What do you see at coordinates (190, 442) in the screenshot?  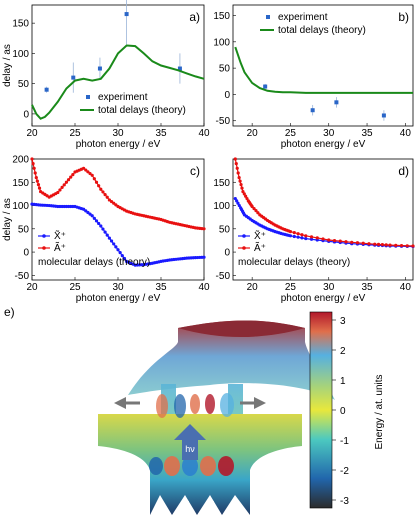 I see `photon-arrow: hν` at bounding box center [190, 442].